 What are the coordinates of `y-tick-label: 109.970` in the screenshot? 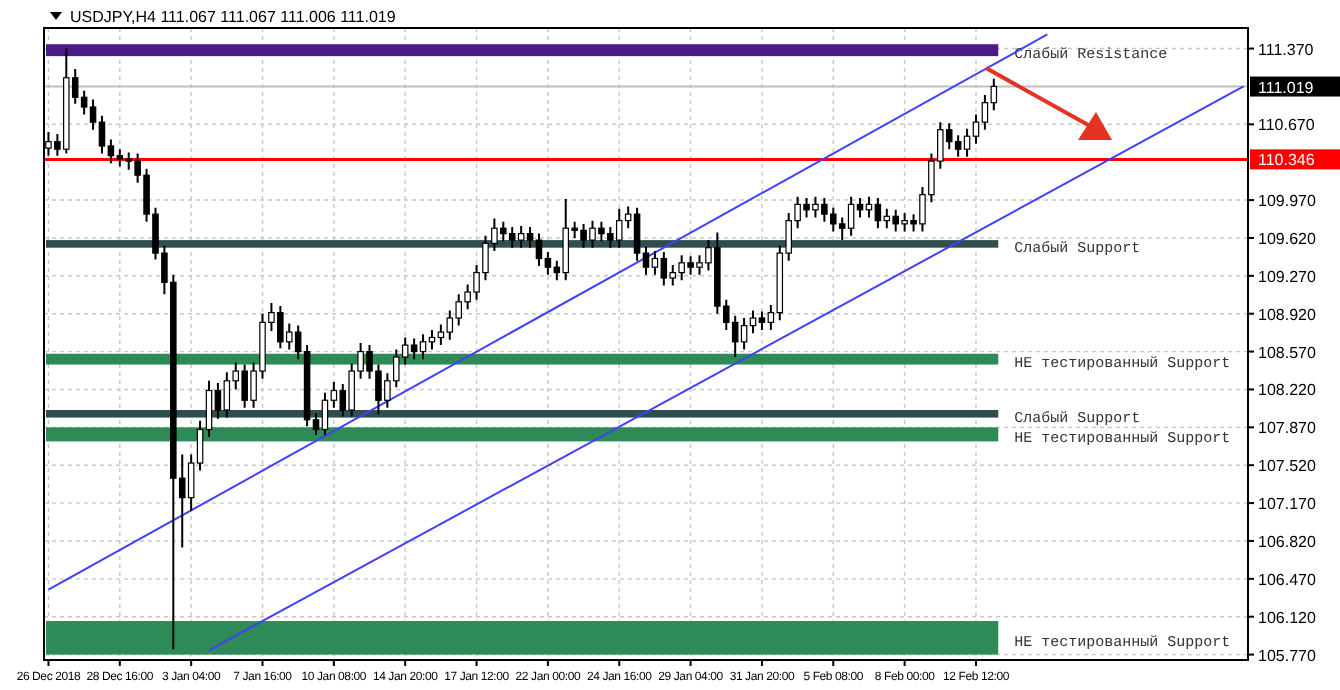 It's located at (1287, 201).